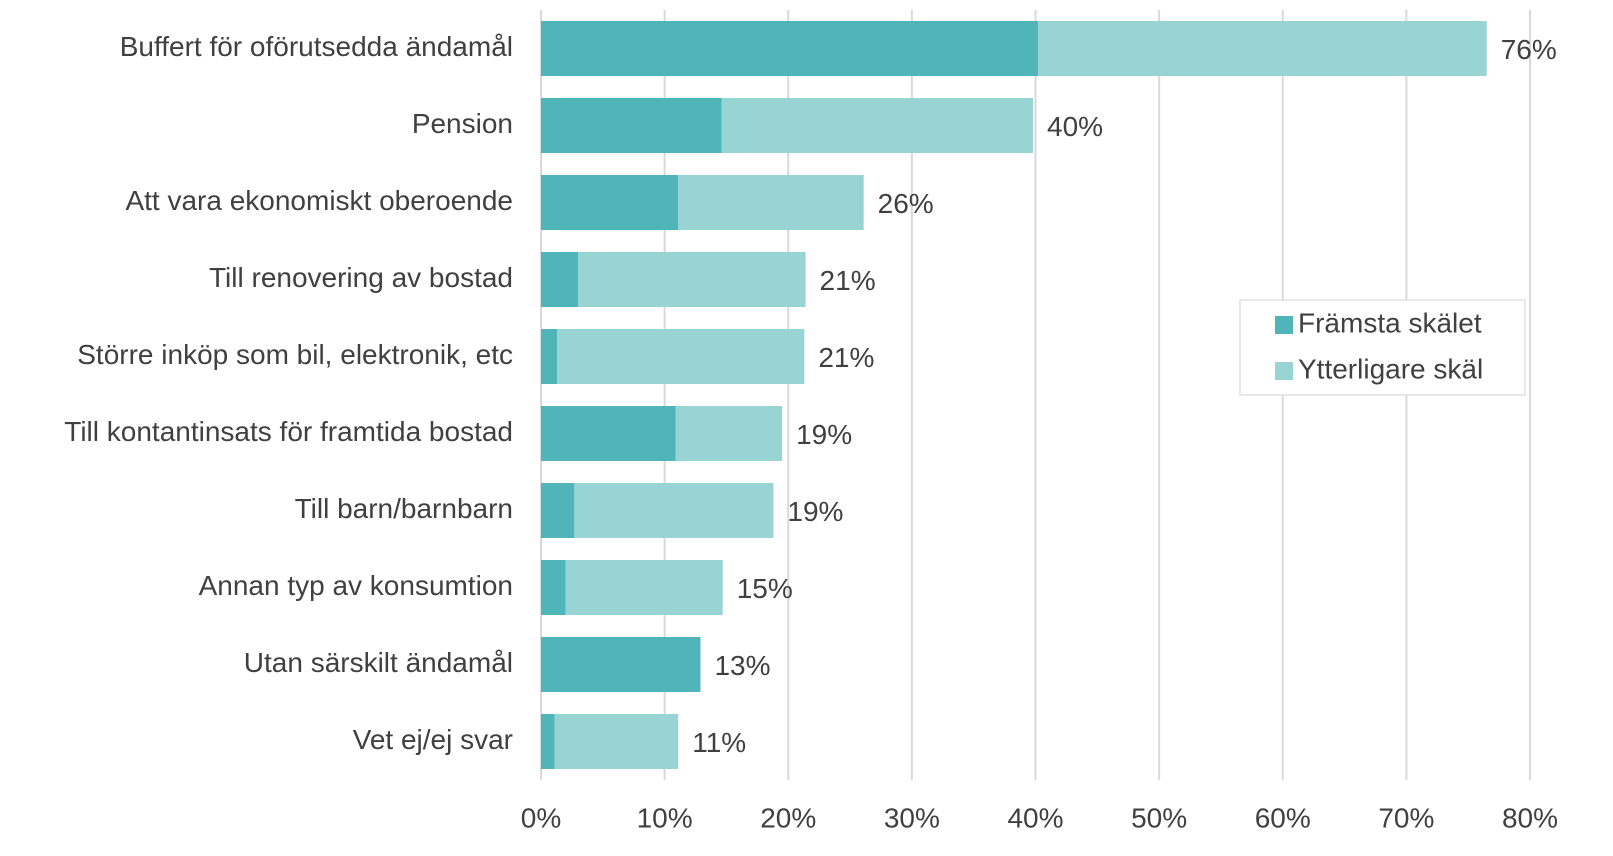 The width and height of the screenshot is (1613, 856). Describe the element at coordinates (1075, 126) in the screenshot. I see `total-label: 40%` at that location.